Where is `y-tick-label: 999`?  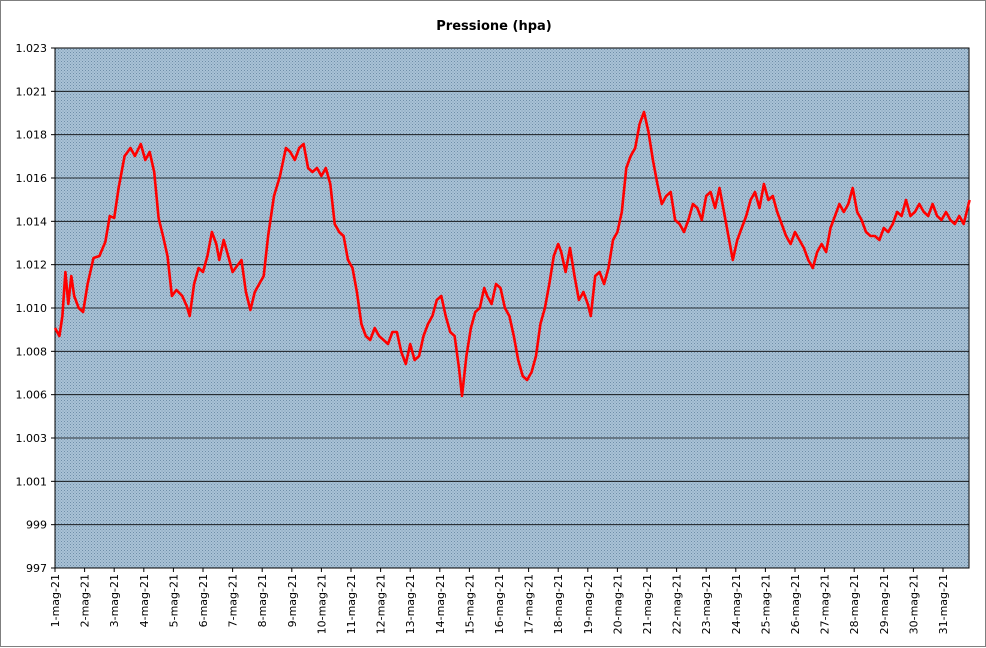 y-tick-label: 999 is located at coordinates (36, 525).